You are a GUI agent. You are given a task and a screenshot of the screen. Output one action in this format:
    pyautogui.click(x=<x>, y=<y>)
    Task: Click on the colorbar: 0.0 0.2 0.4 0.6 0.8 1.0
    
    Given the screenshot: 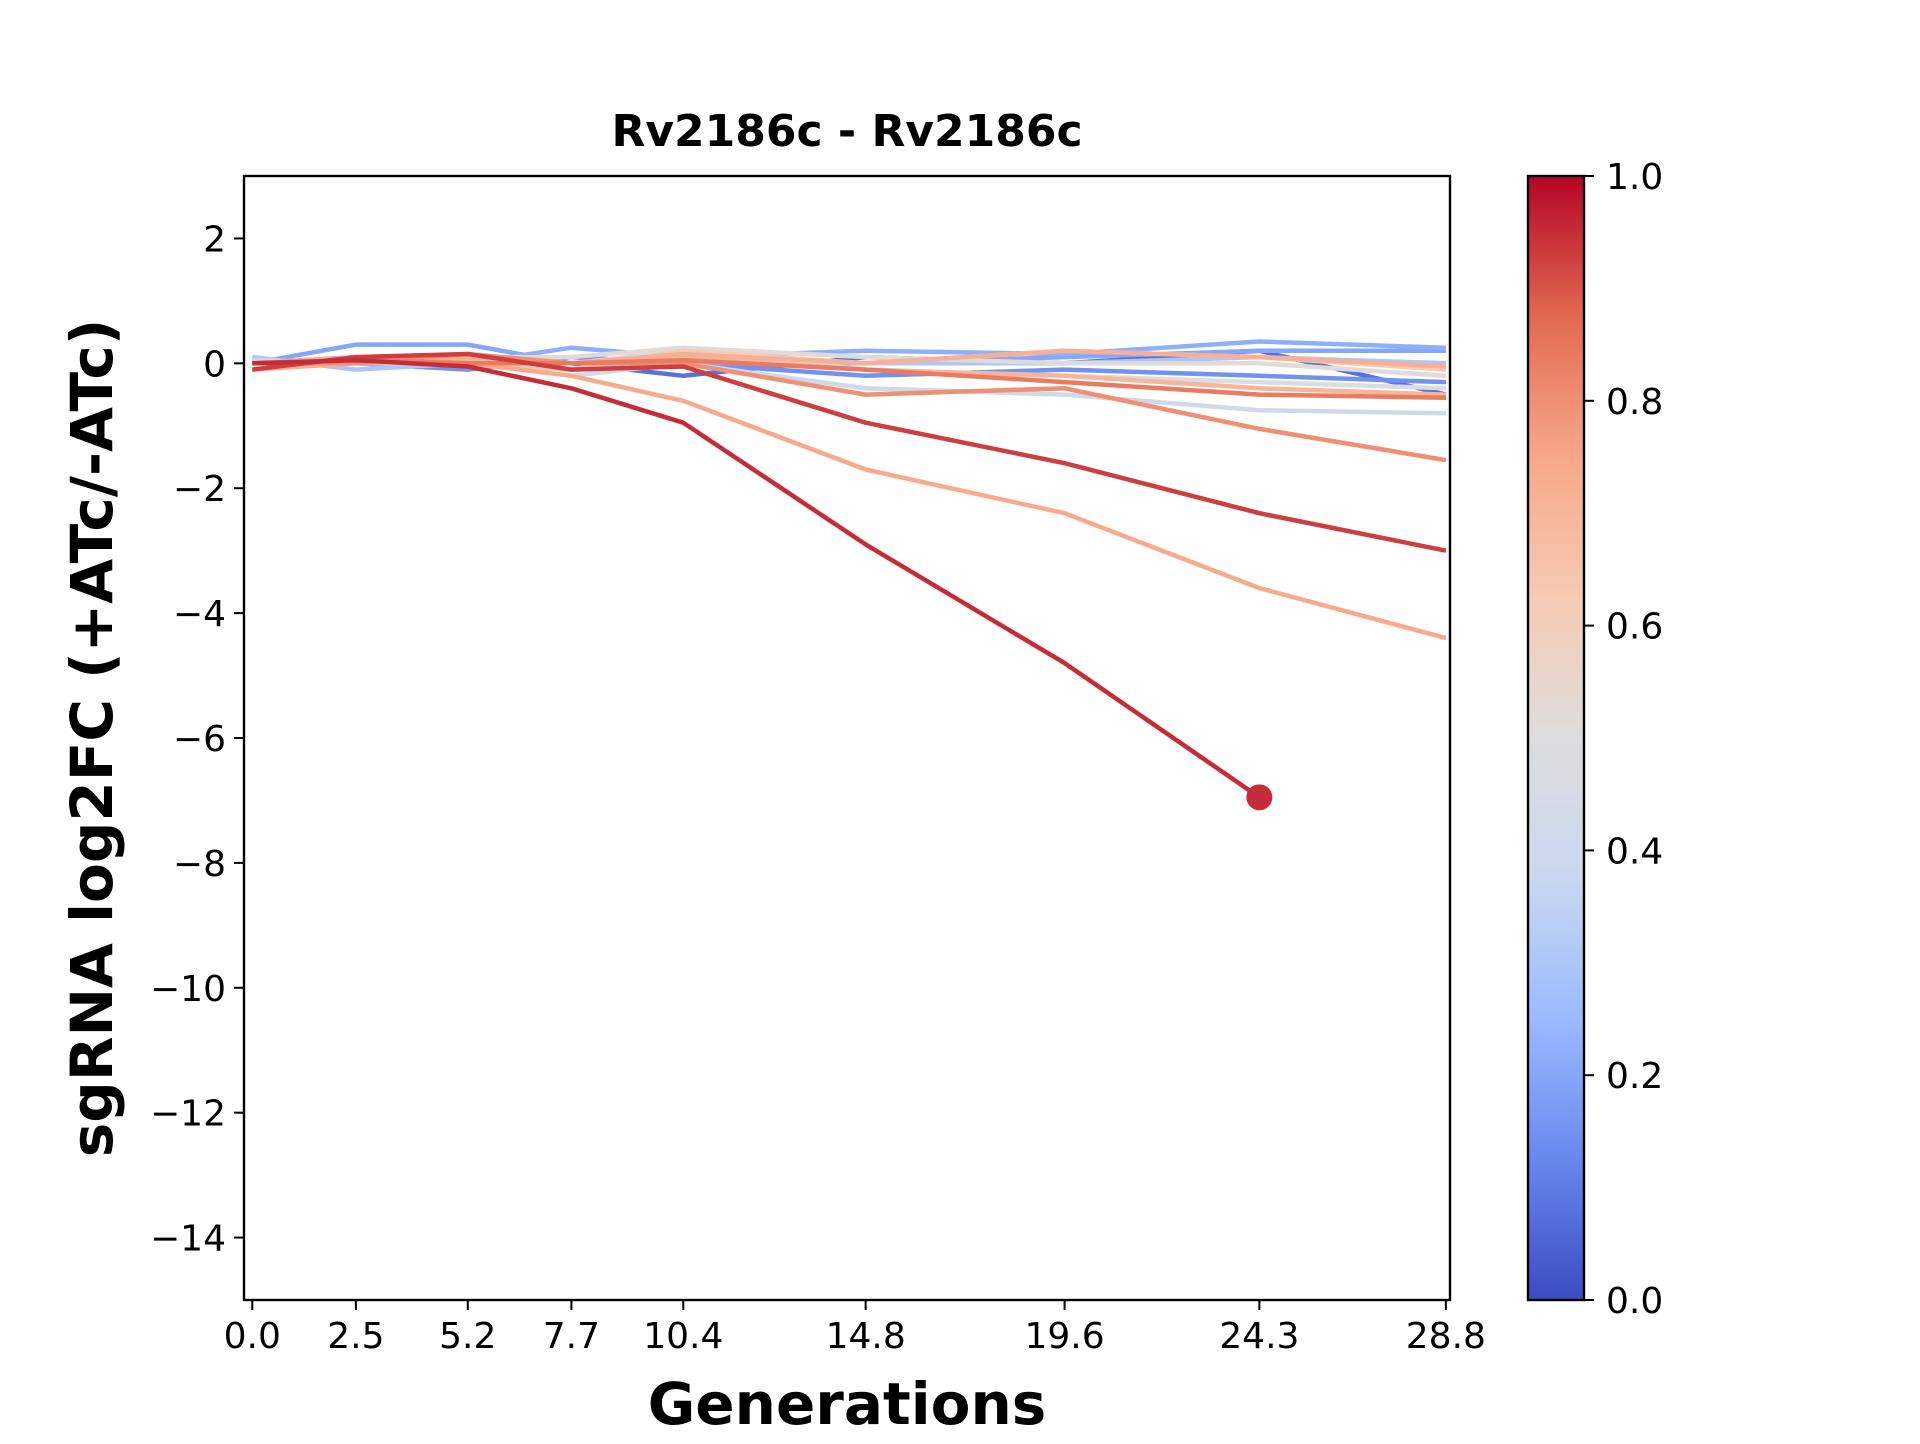 What is the action you would take?
    pyautogui.click(x=1594, y=739)
    